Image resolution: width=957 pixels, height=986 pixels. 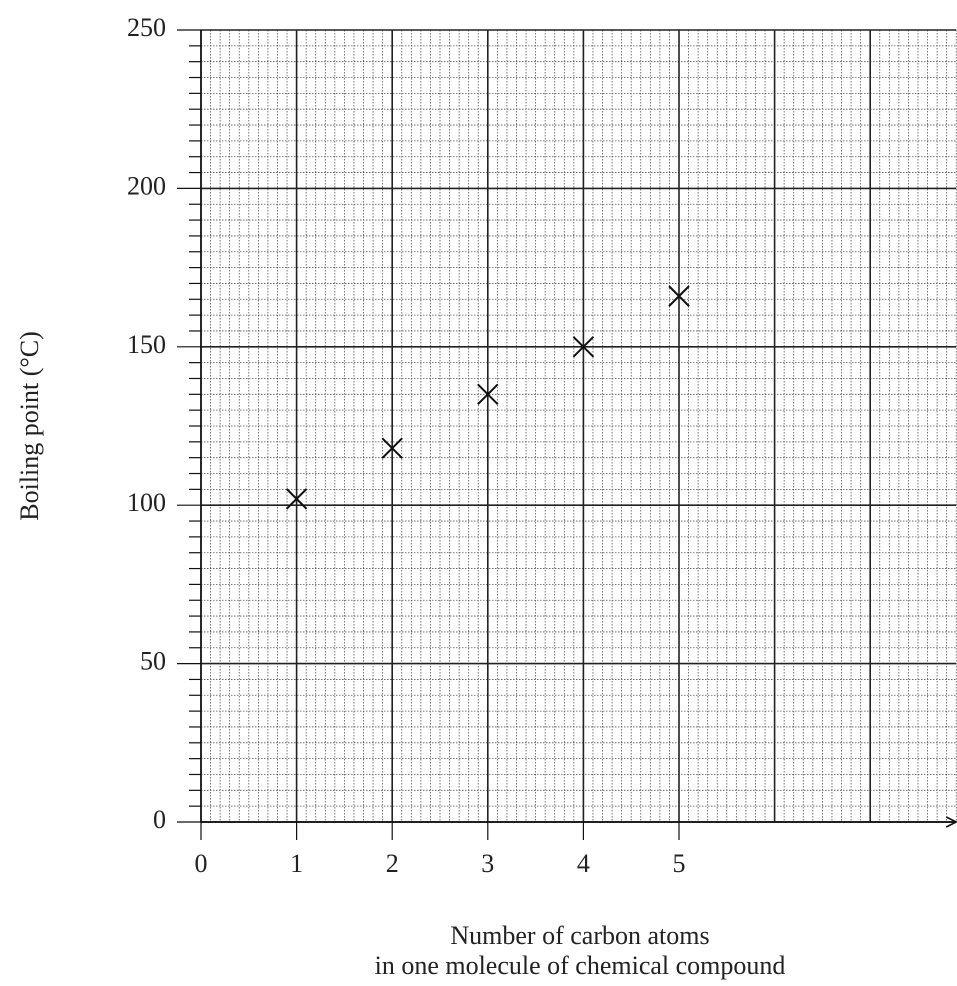 I want to click on y-axis-label: Boiling point (°C), so click(x=29, y=426).